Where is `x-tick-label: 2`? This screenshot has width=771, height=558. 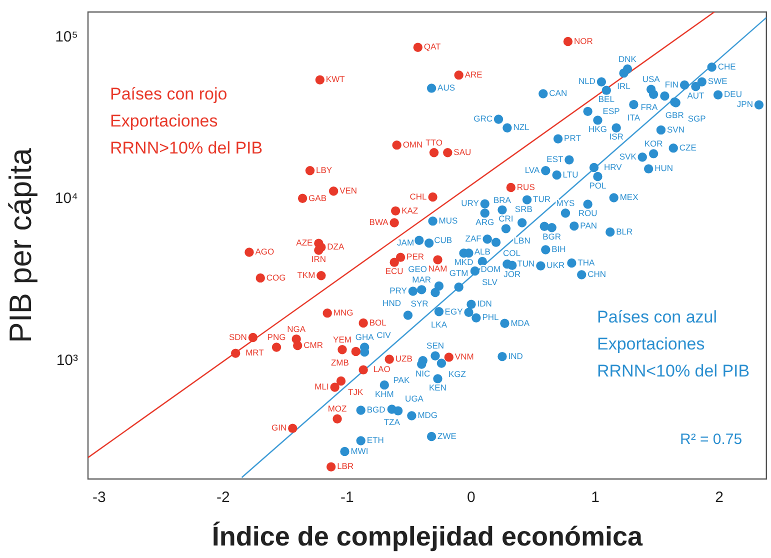
x-tick-label: 2 is located at coordinates (719, 497).